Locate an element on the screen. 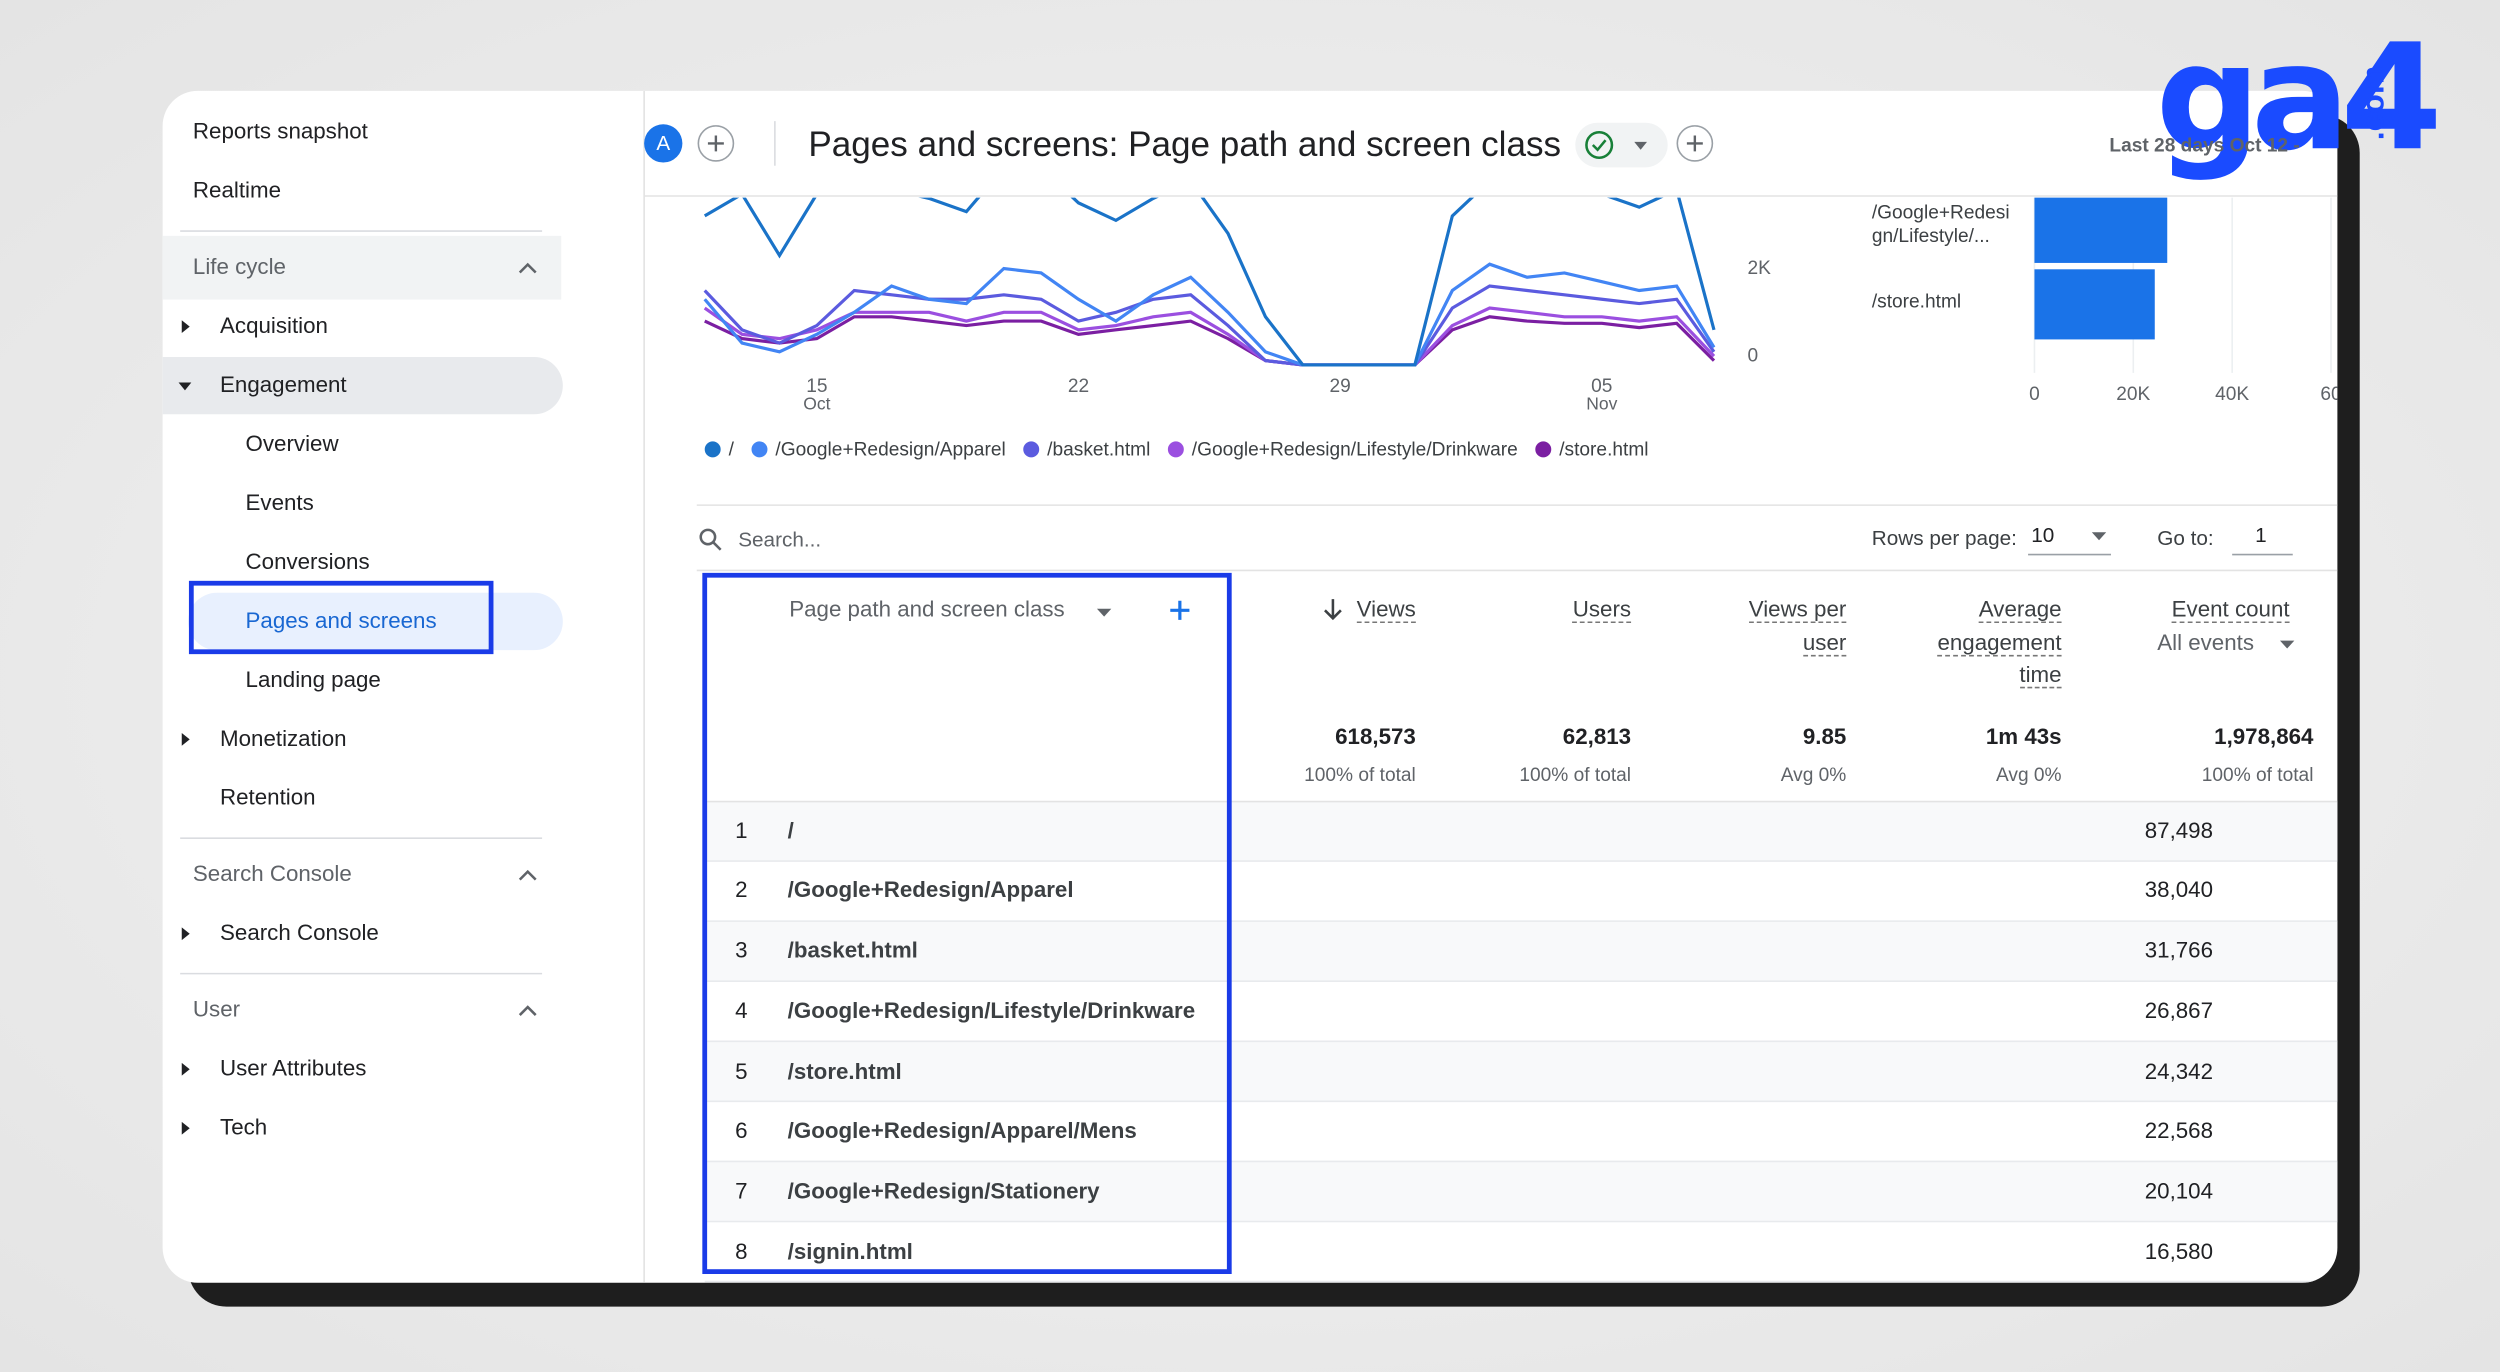 The width and height of the screenshot is (2500, 1372). section-title: User is located at coordinates (216, 1009).